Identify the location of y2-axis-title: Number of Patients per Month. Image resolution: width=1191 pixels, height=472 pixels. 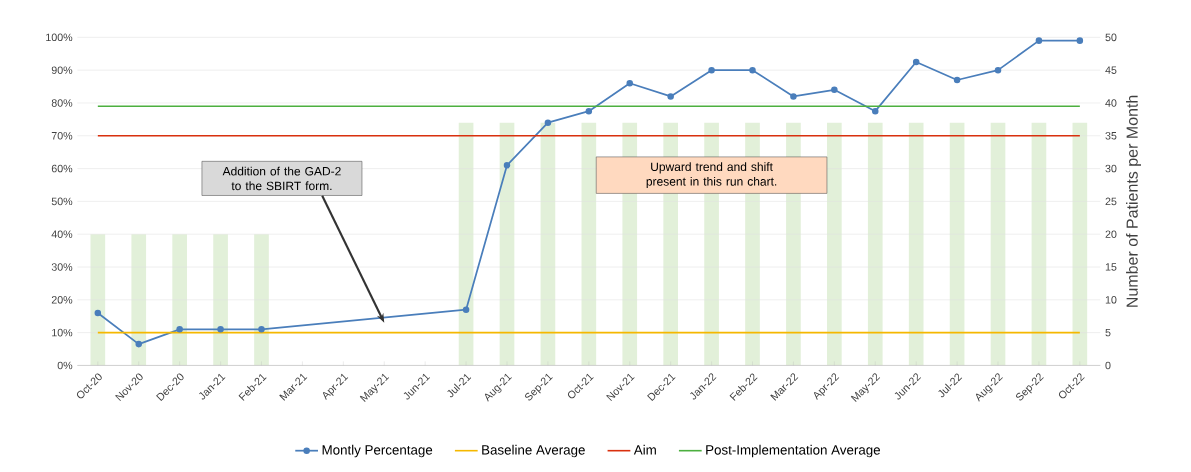
(1133, 201).